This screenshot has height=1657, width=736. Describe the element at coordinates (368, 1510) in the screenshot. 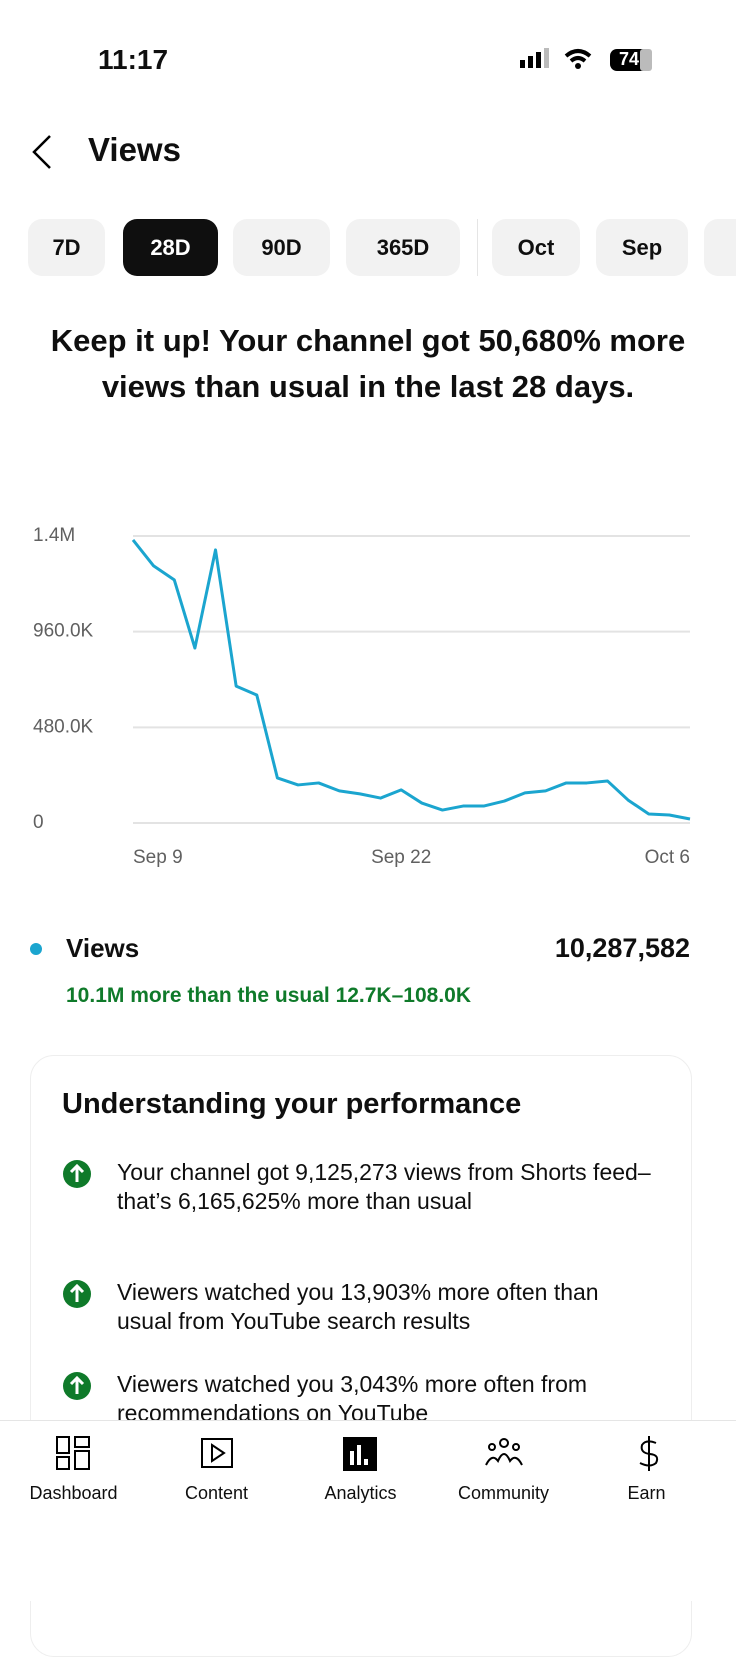

I see `bottom-nav: Dashboard Content Analytics Community Earn` at that location.